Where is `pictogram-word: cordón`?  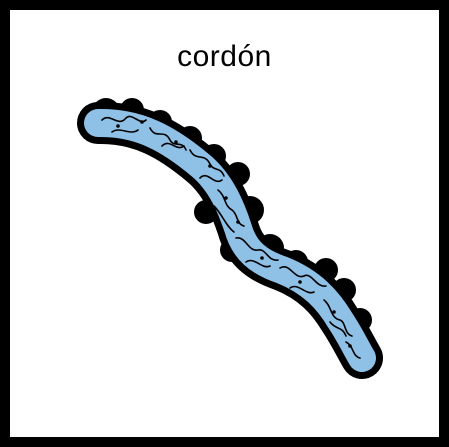 pictogram-word: cordón is located at coordinates (224, 56).